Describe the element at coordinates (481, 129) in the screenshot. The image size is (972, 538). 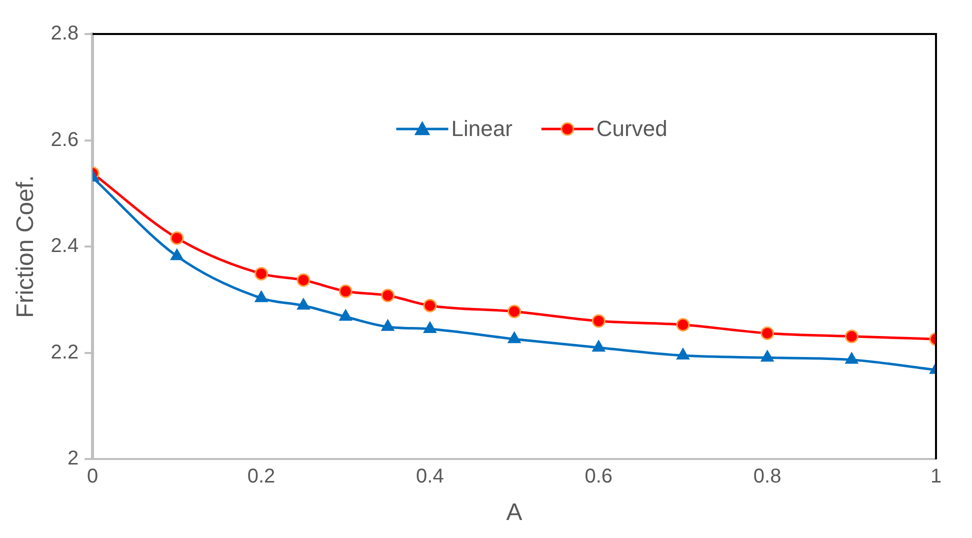
I see `legend-label: Linear` at that location.